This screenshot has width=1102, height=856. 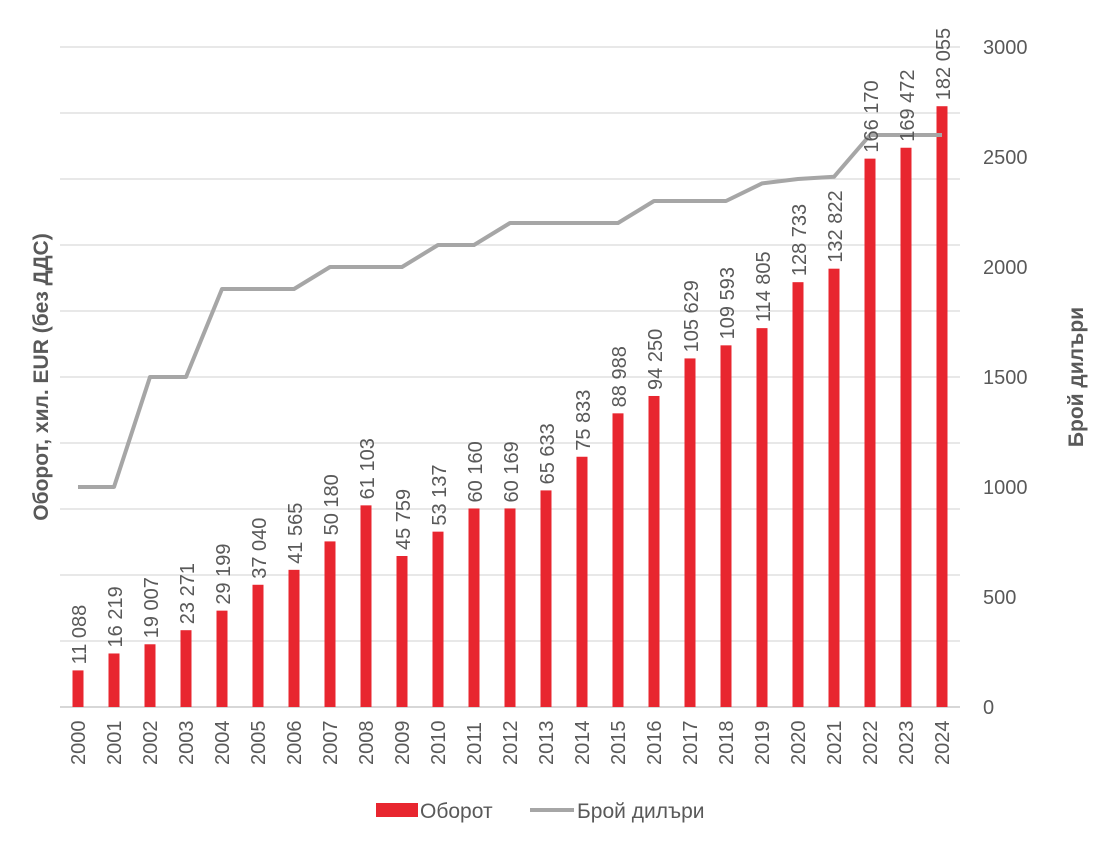 I want to click on data-label-2005: 37 040, so click(x=260, y=548).